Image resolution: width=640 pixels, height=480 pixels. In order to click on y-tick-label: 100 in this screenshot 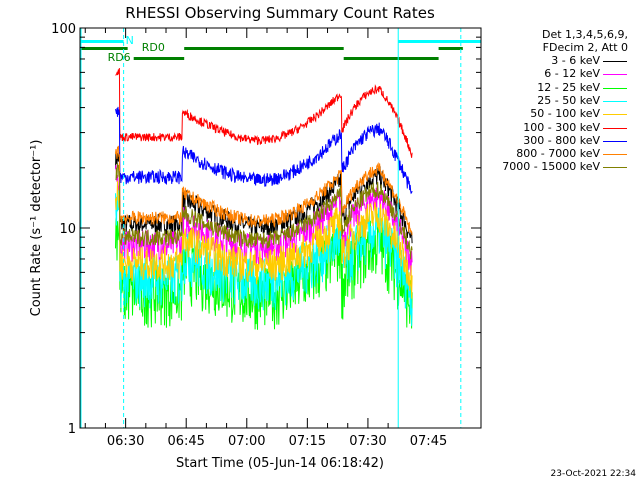, I will do `click(63, 29)`.